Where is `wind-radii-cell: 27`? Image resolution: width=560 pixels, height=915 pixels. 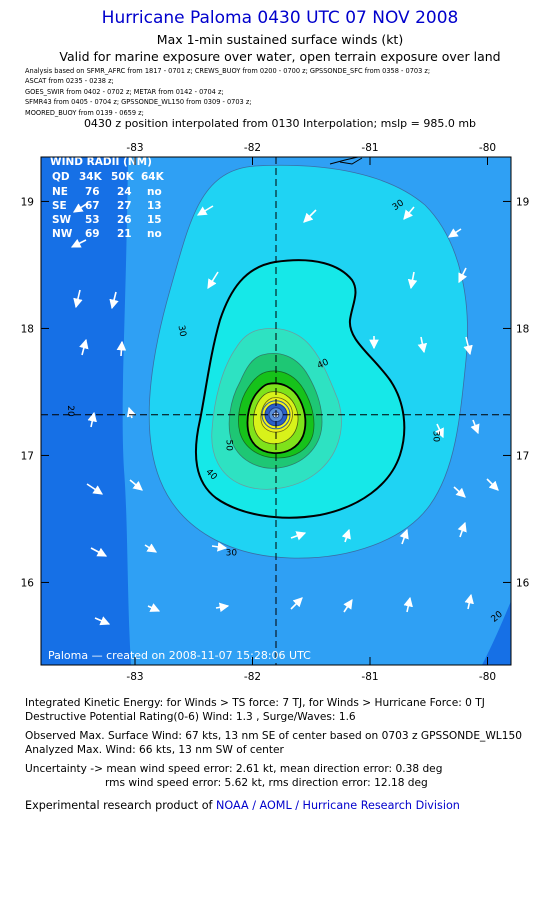 wind-radii-cell: 27 is located at coordinates (124, 206).